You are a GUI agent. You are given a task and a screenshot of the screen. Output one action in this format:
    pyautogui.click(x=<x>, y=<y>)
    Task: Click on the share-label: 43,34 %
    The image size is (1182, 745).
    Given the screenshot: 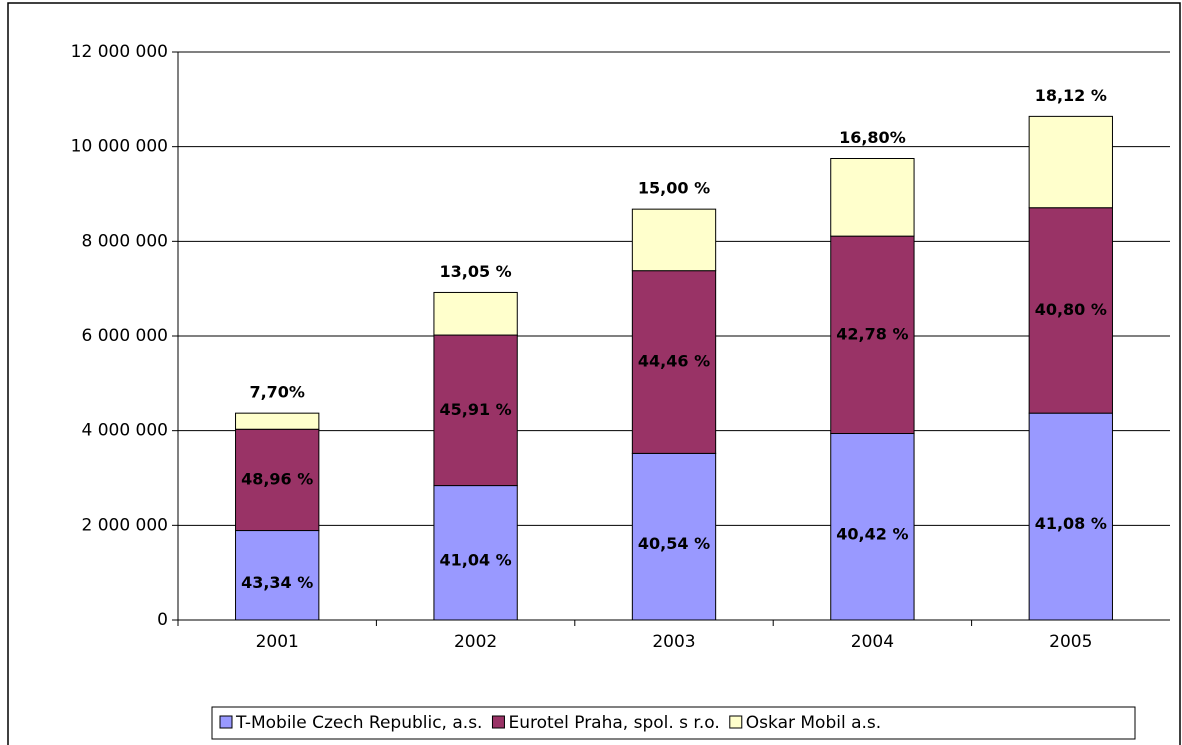 What is the action you would take?
    pyautogui.click(x=277, y=582)
    